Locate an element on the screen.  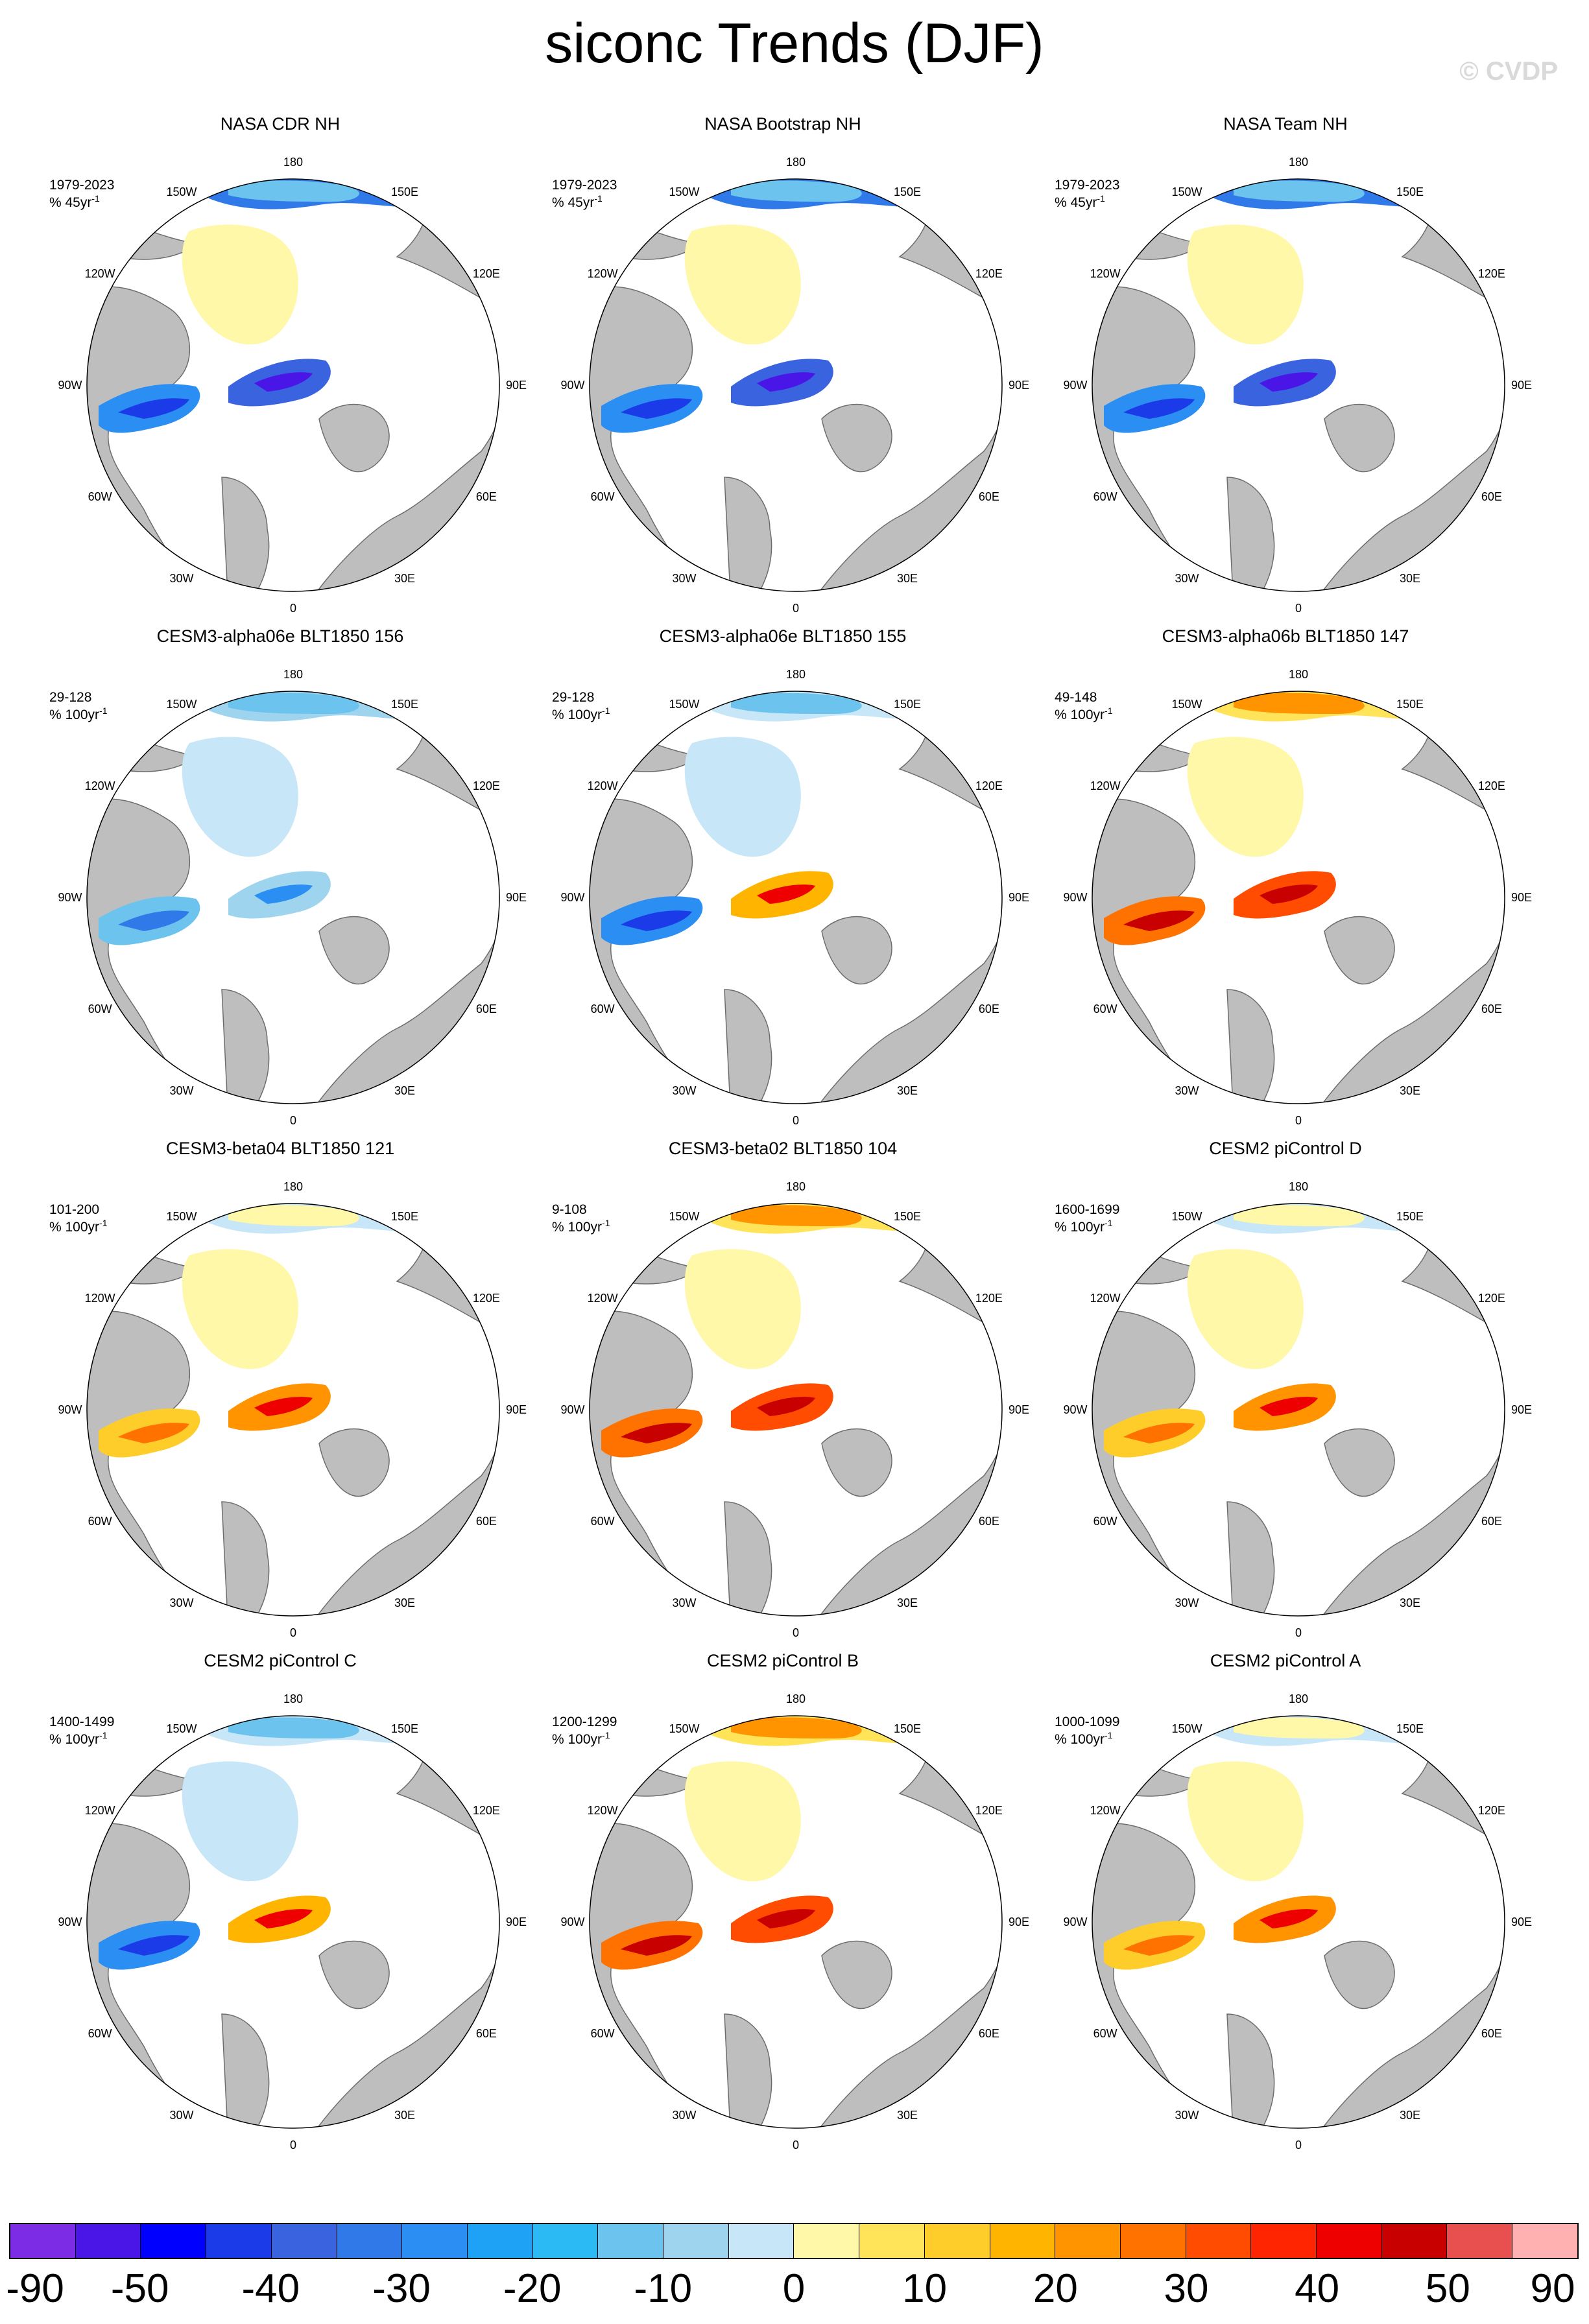
panel-title: CESM3-alpha06b BLT1850 147 is located at coordinates (1285, 636).